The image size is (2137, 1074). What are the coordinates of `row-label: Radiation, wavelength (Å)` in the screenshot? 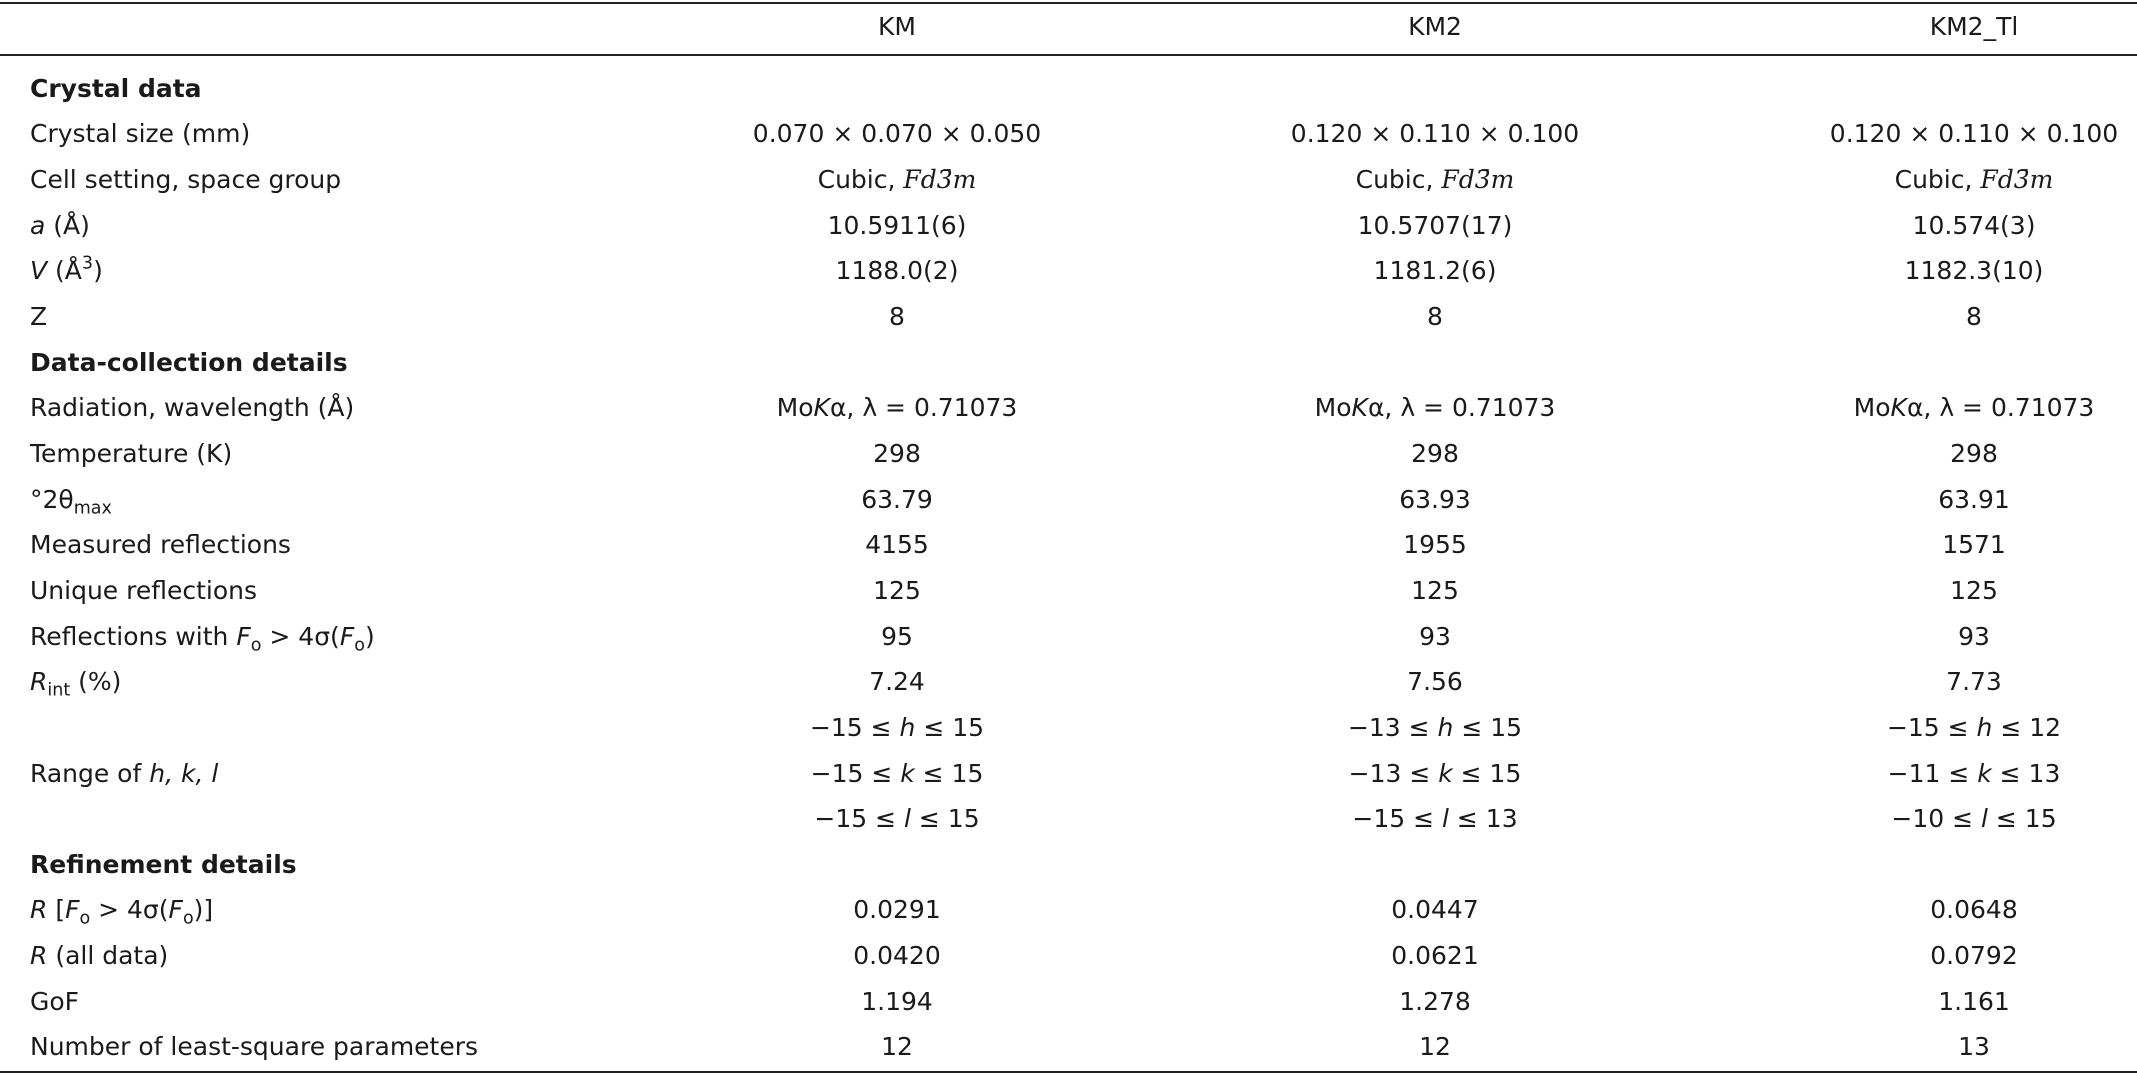 It's located at (192, 408).